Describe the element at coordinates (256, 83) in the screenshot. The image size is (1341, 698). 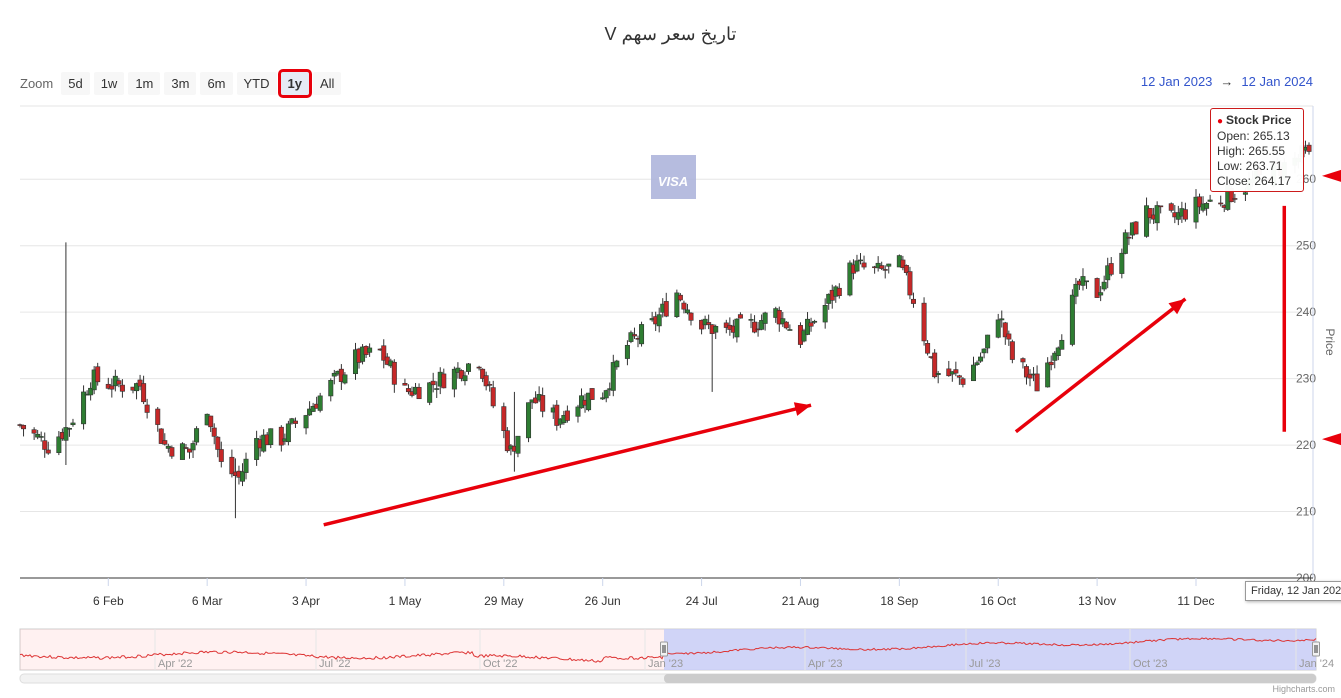
I see `zoom-ytd-button: YTD` at that location.